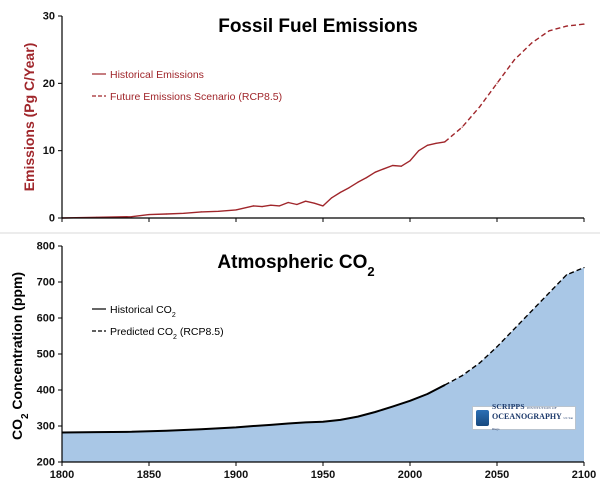 This screenshot has width=600, height=480. I want to click on emissions-y-tick-label: 30, so click(49, 17).